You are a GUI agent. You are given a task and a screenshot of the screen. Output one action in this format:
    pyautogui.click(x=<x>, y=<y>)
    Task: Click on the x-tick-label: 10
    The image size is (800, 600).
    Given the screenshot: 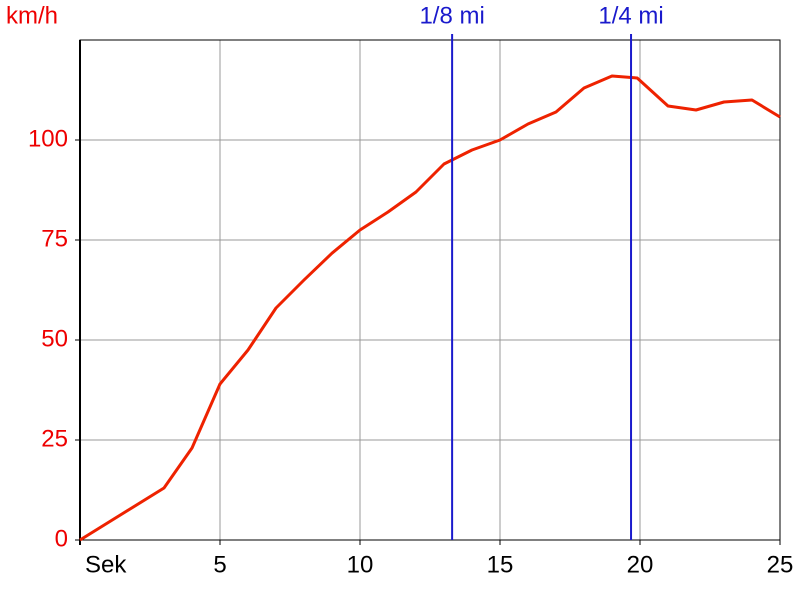 What is the action you would take?
    pyautogui.click(x=360, y=564)
    